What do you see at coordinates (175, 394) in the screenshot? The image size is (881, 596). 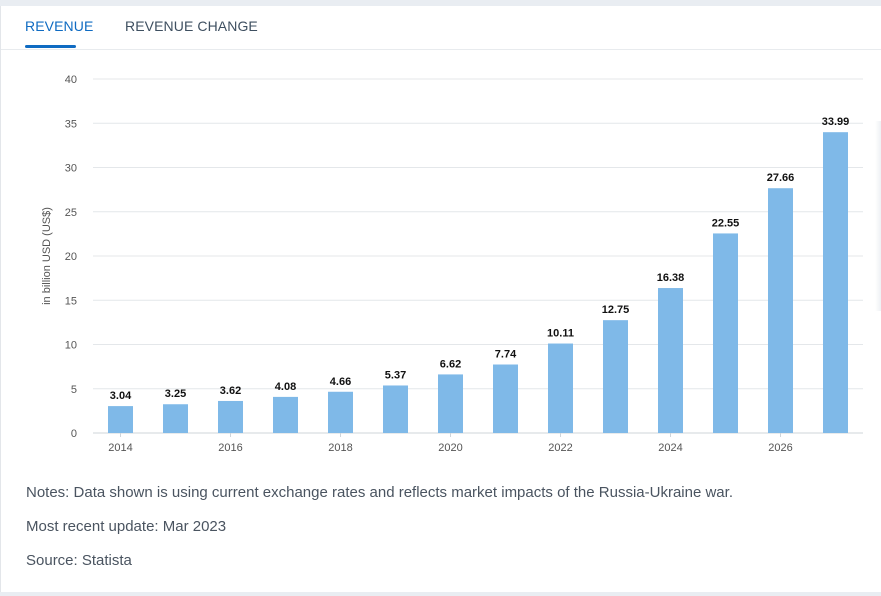 I see `bar-value-label: 3.25` at bounding box center [175, 394].